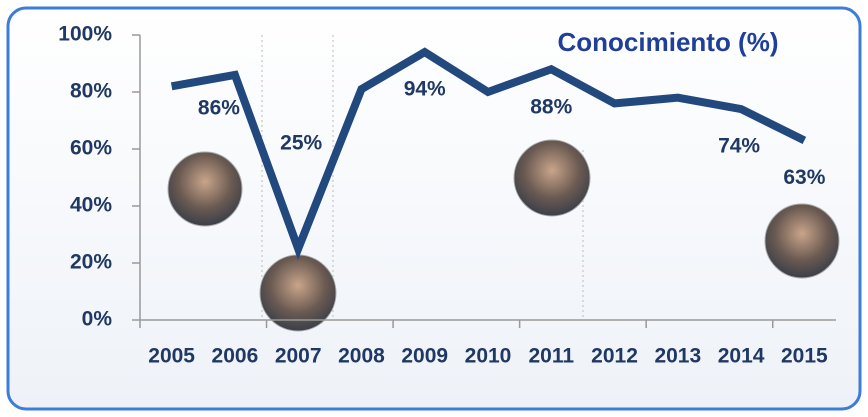 The width and height of the screenshot is (868, 417). What do you see at coordinates (739, 146) in the screenshot?
I see `data-label: 74%` at bounding box center [739, 146].